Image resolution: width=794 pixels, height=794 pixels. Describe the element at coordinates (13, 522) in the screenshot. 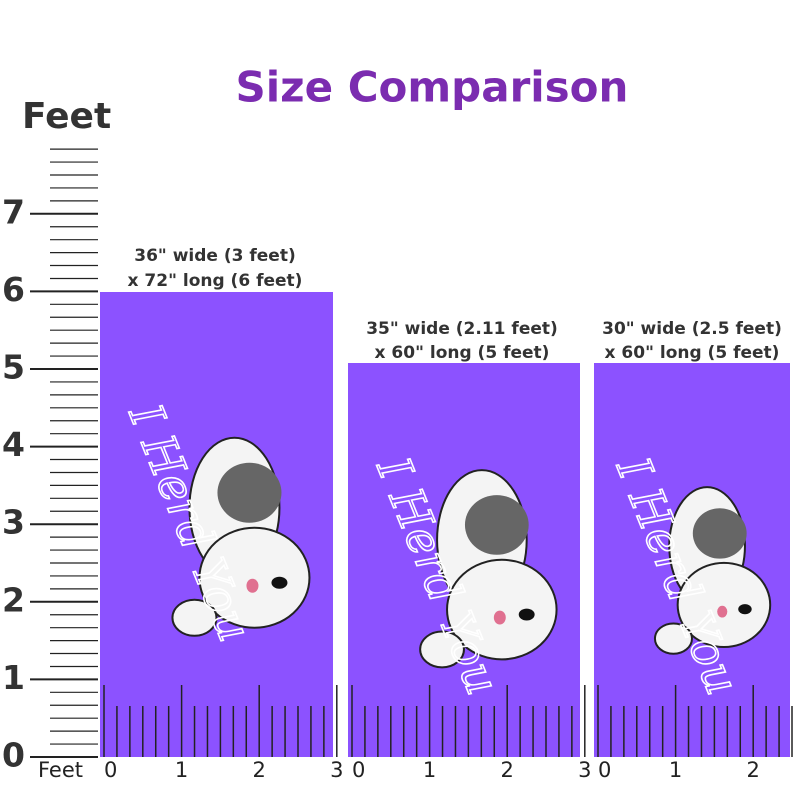

I see `scale-label: 3` at that location.